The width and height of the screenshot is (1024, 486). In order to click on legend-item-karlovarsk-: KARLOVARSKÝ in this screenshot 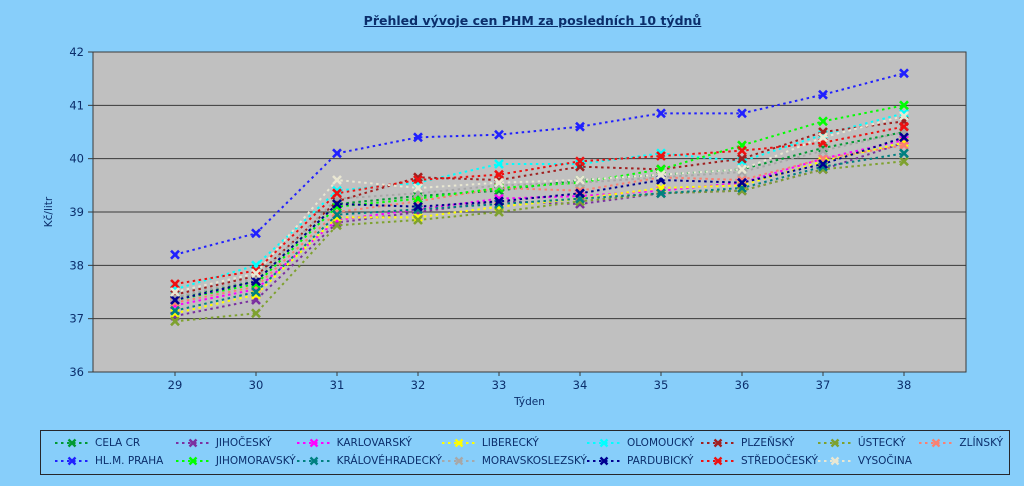, I will do `click(369, 443)`.